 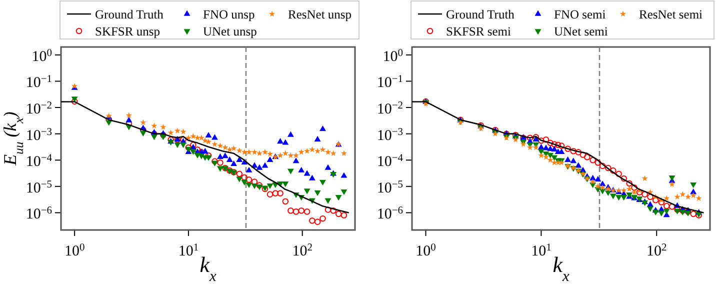 I want to click on legend-label: SKFSR semi, so click(x=479, y=31).